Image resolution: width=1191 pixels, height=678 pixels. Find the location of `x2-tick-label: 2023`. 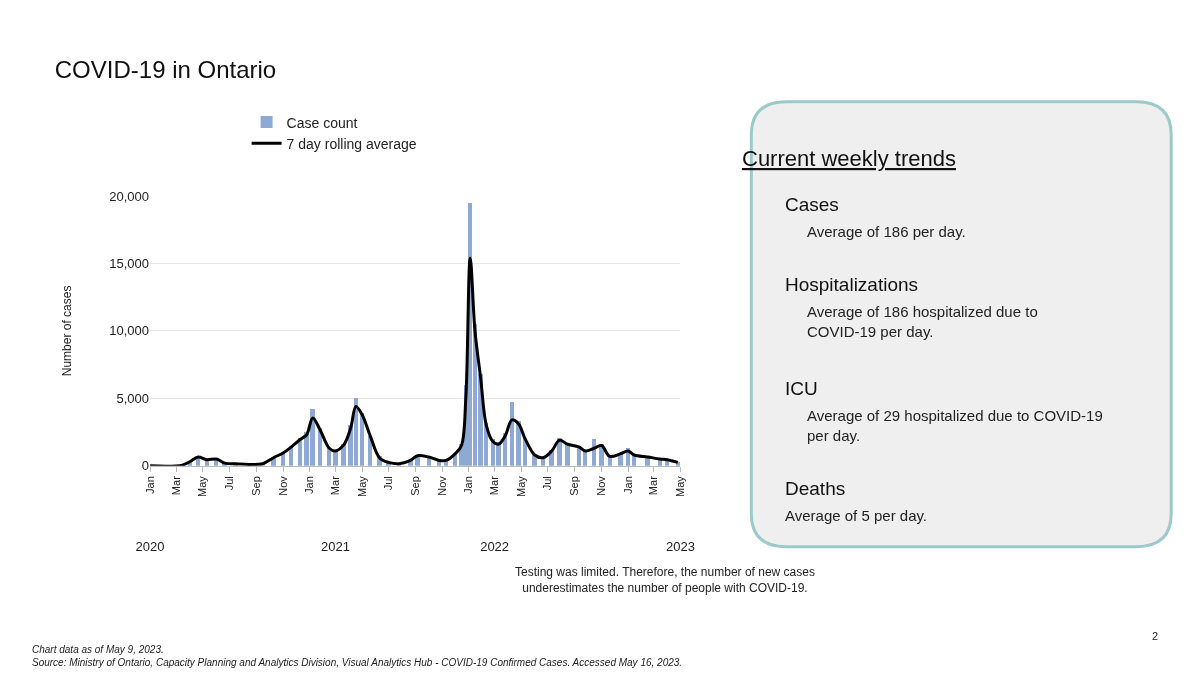

x2-tick-label: 2023 is located at coordinates (680, 547).